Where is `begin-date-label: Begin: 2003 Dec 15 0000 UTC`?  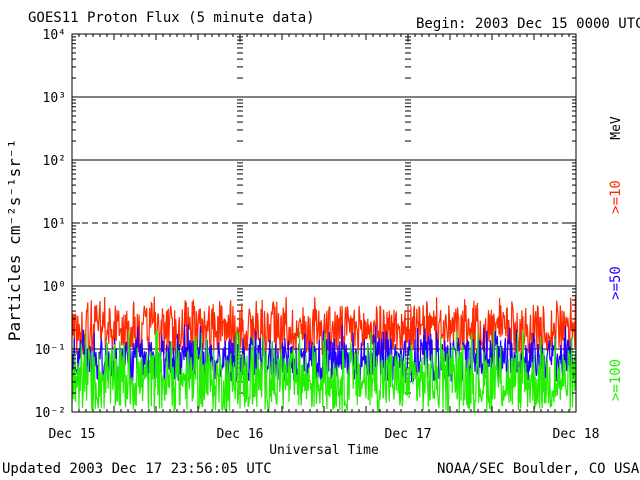 begin-date-label: Begin: 2003 Dec 15 0000 UTC is located at coordinates (528, 24).